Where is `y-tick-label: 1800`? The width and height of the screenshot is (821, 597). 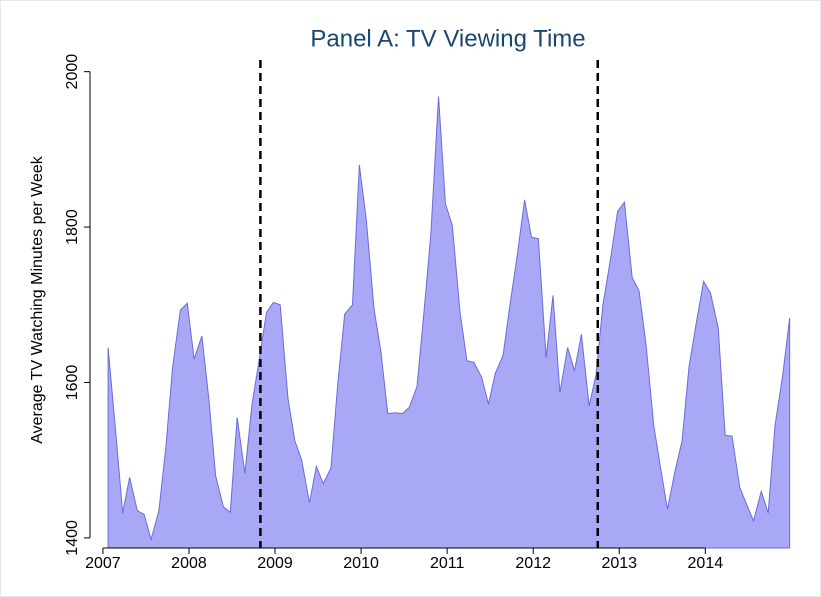 y-tick-label: 1800 is located at coordinates (72, 227).